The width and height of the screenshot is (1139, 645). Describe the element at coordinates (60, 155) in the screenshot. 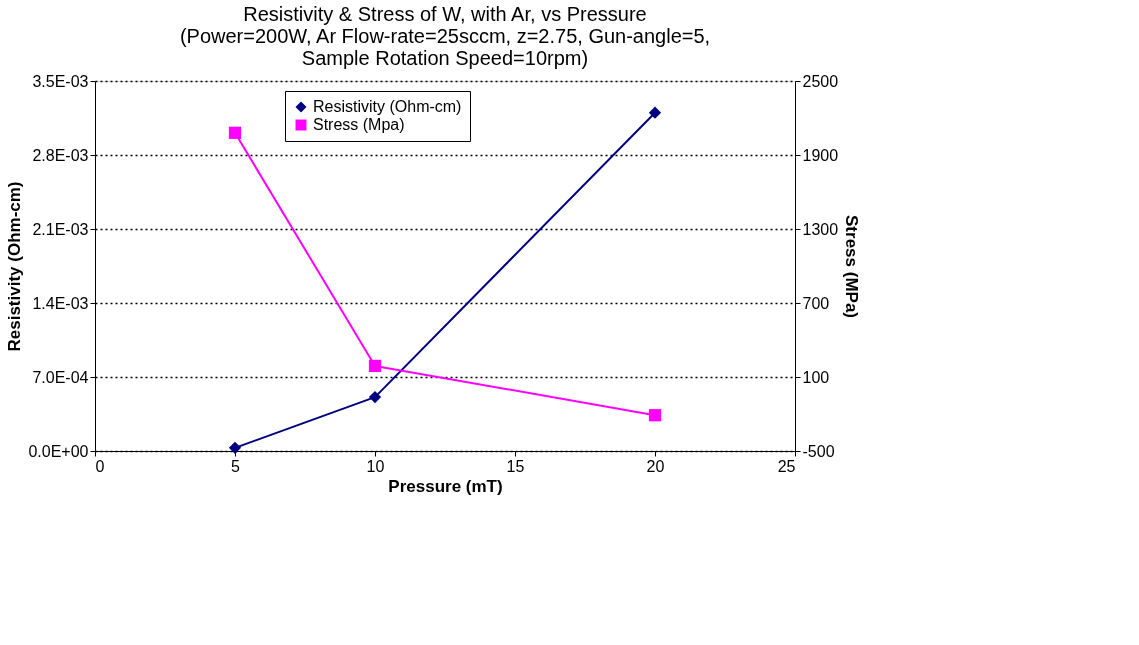

I see `y-tick-label: 2.8E-03` at that location.